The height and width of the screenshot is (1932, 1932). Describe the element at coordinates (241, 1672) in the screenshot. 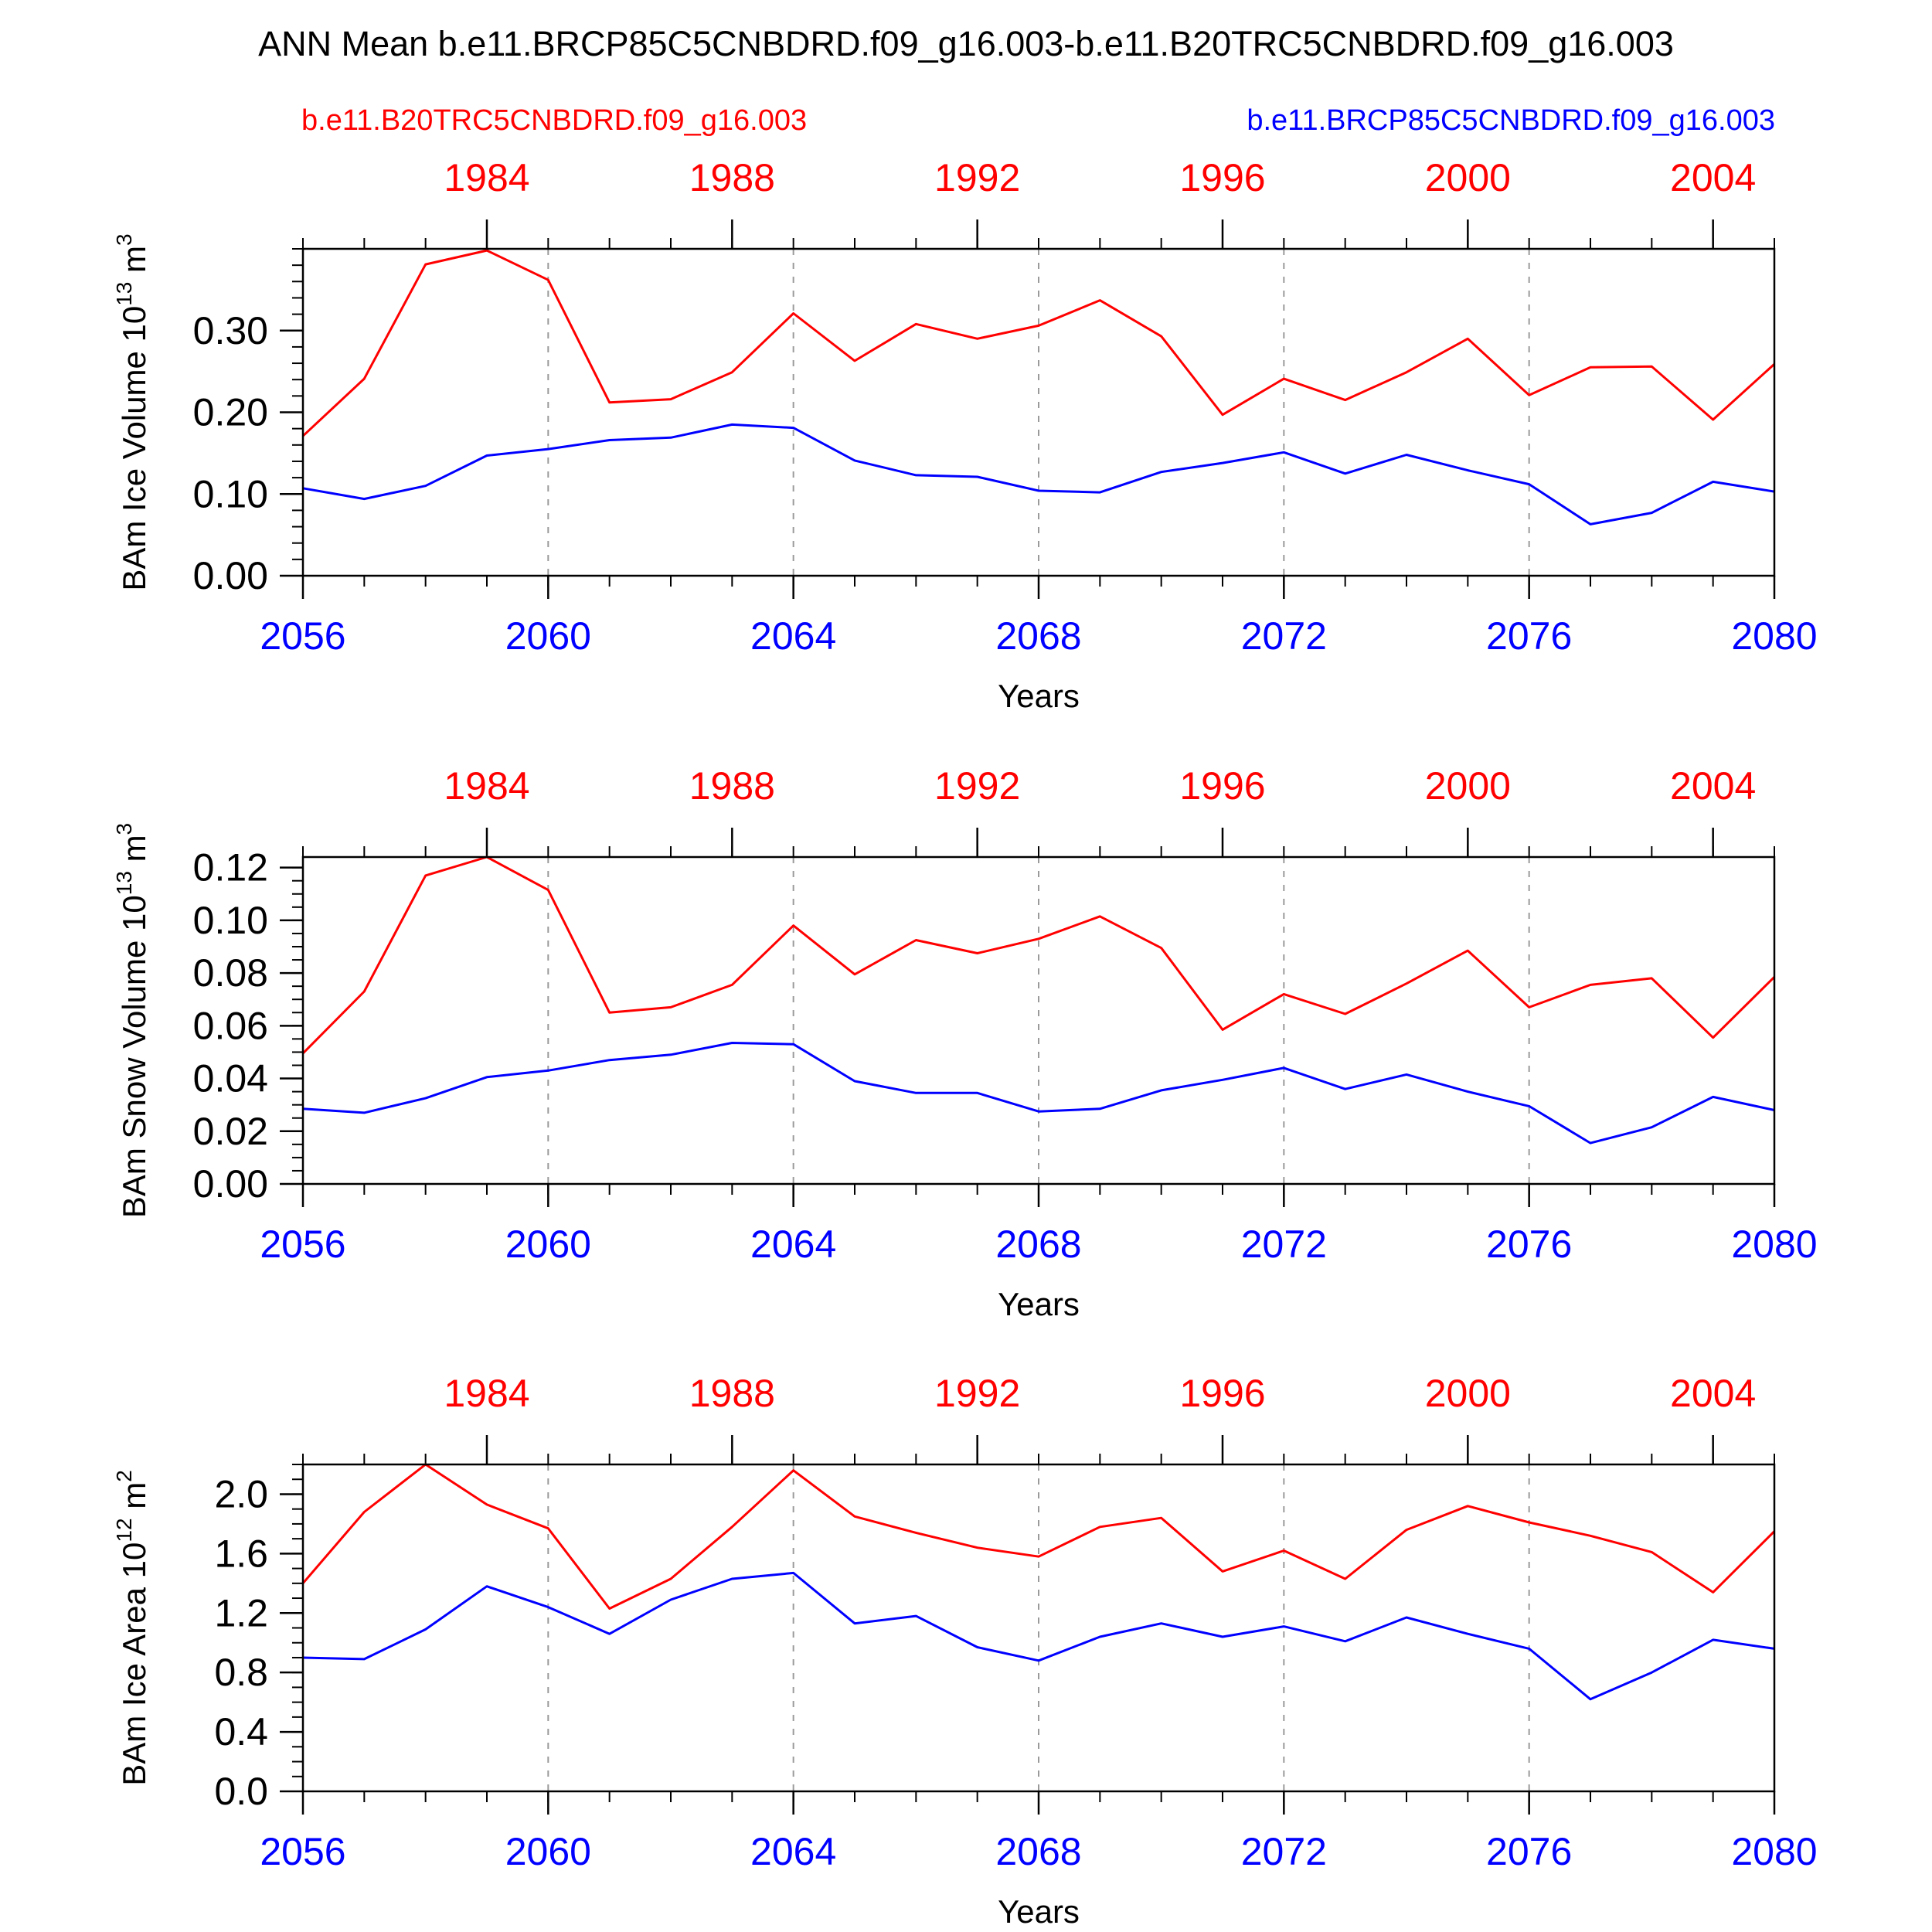

I see `y-tick-label: 0.8` at that location.